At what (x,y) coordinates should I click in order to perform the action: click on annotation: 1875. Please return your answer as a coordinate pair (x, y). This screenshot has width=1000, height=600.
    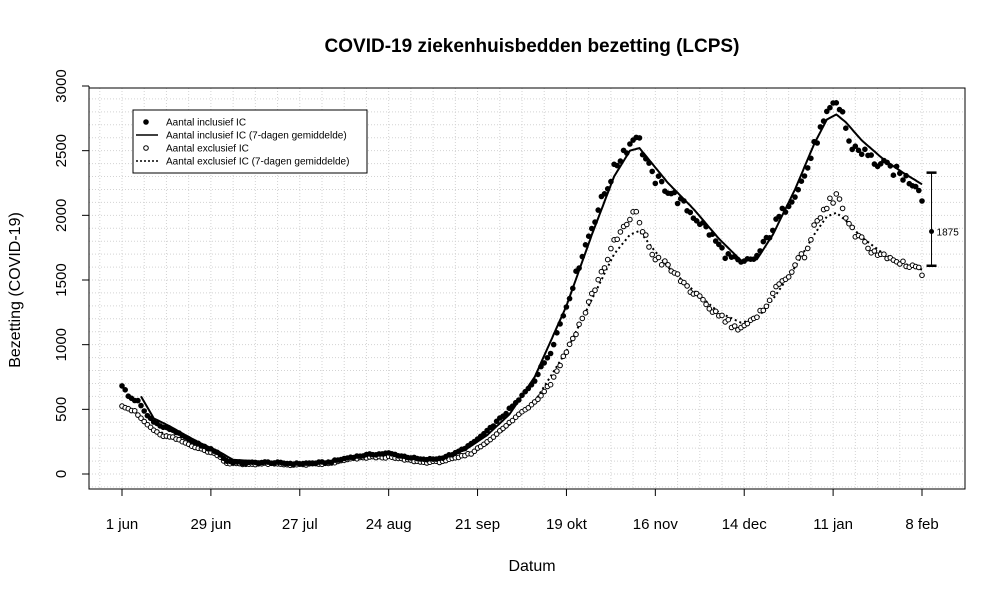
    Looking at the image, I should click on (943, 219).